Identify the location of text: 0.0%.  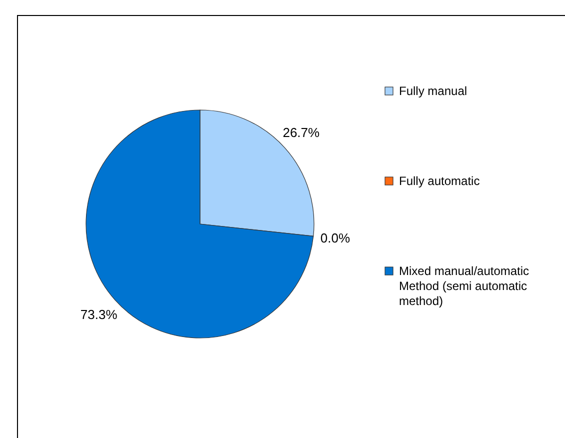
(335, 238).